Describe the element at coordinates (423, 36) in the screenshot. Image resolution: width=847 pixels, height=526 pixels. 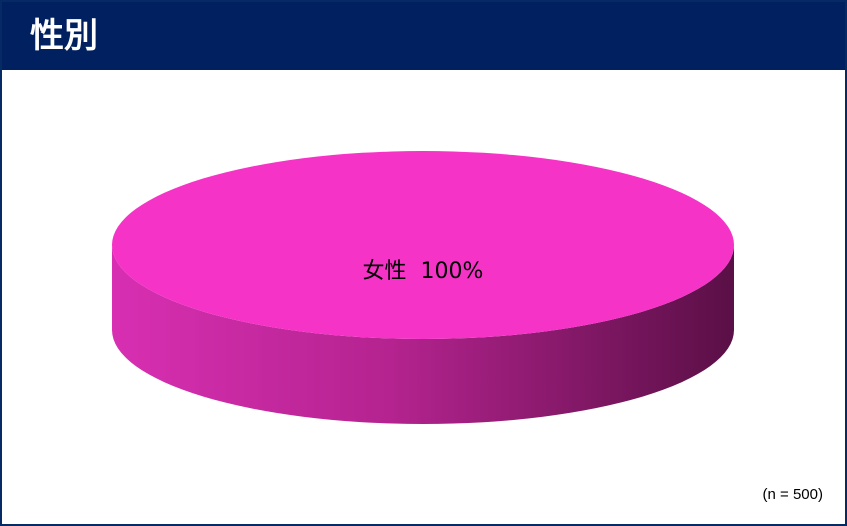
I see `title-bar: 性別` at that location.